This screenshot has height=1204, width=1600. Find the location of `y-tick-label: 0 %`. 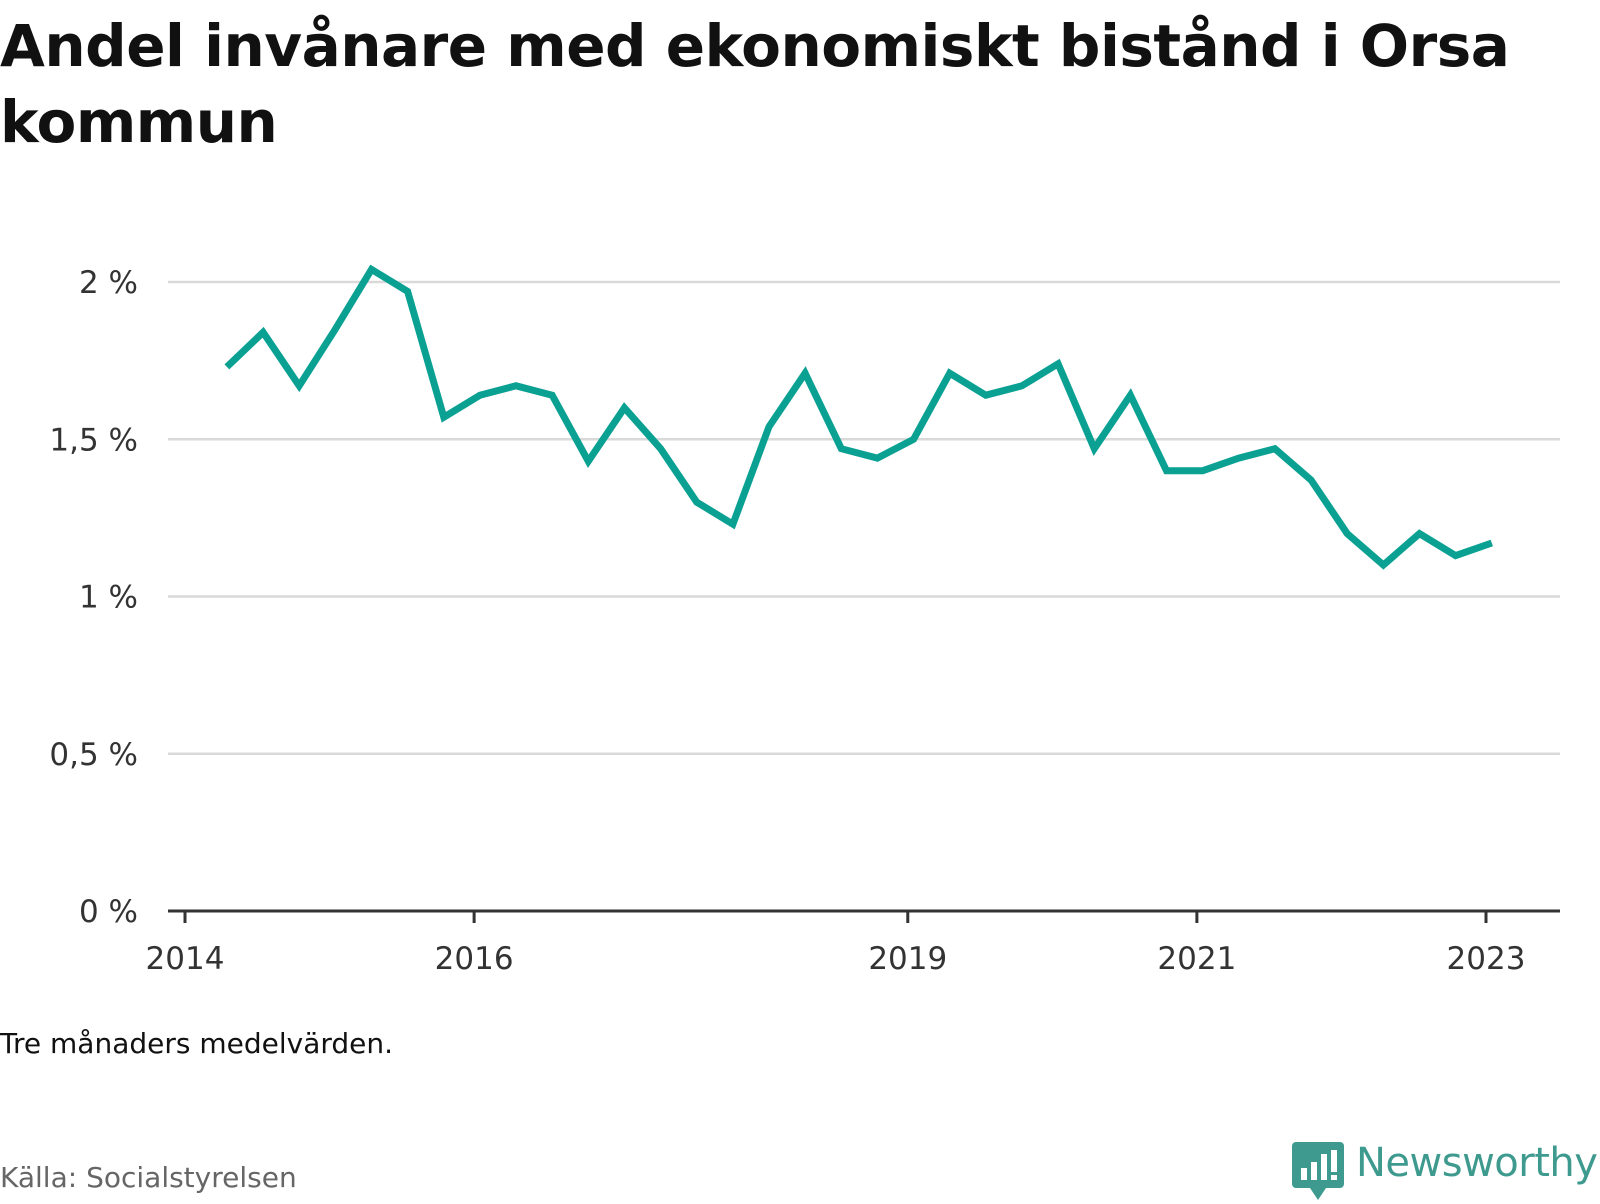

y-tick-label: 0 % is located at coordinates (108, 912).